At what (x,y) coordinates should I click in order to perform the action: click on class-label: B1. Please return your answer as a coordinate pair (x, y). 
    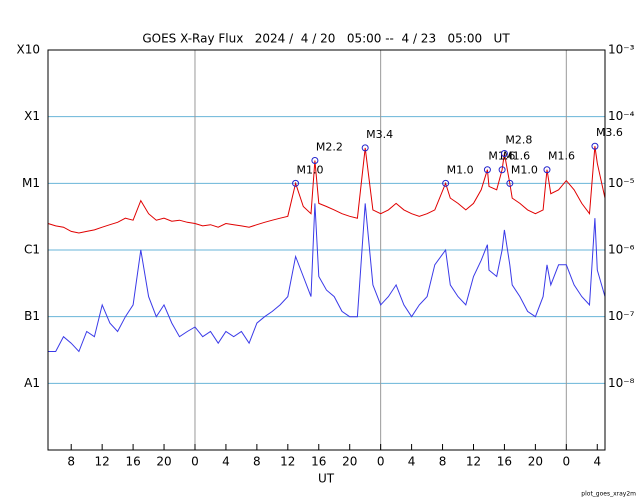
    Looking at the image, I should click on (32, 316).